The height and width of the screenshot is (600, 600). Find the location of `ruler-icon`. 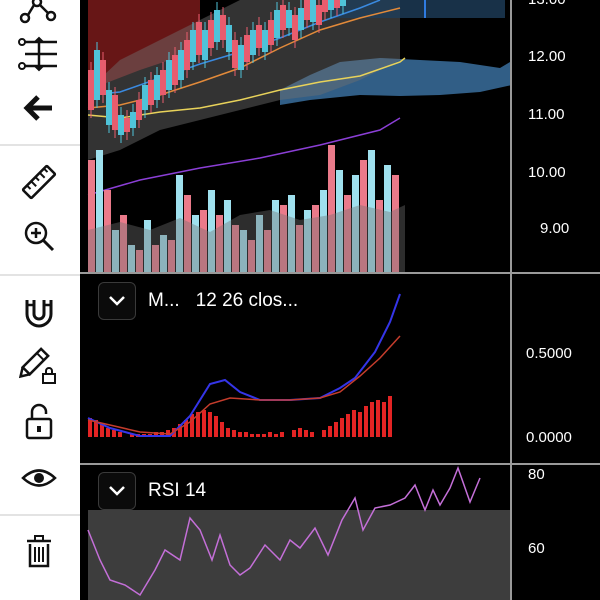

ruler-icon is located at coordinates (39, 182).